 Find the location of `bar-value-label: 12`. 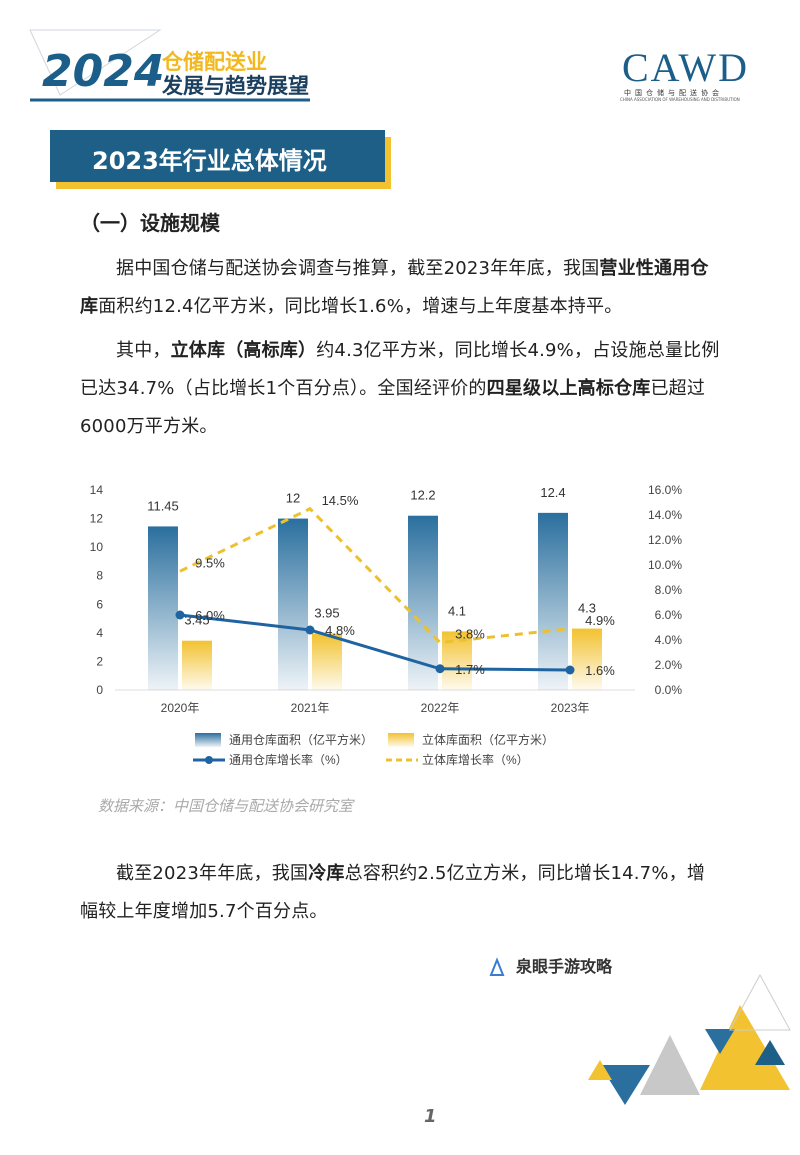

bar-value-label: 12 is located at coordinates (293, 498).